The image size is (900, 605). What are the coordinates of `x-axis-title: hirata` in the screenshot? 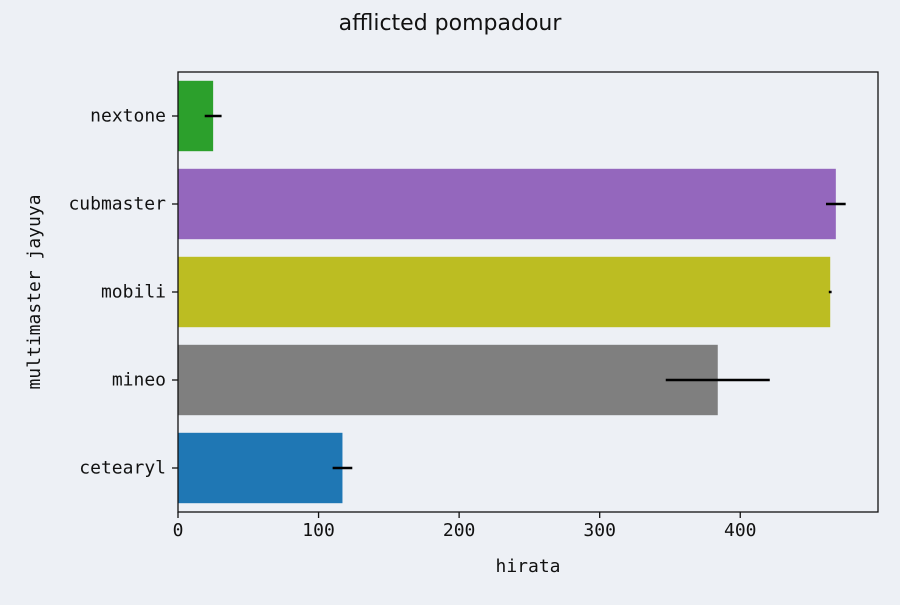 It's located at (527, 566).